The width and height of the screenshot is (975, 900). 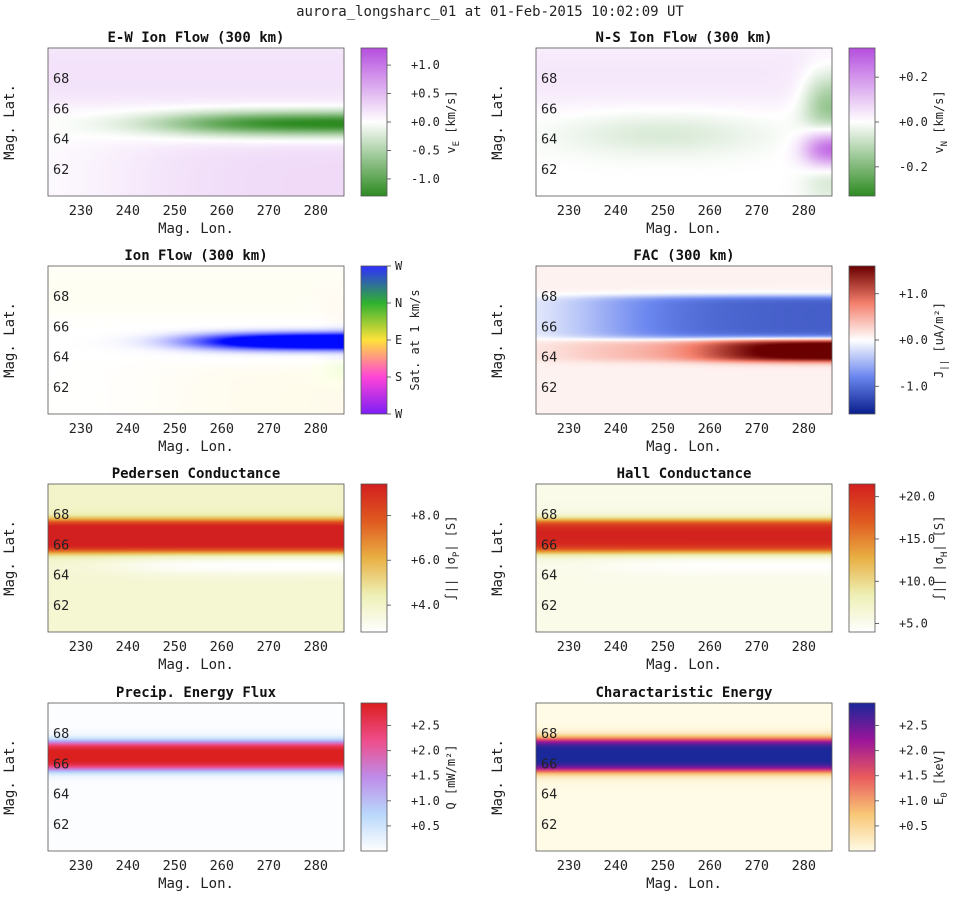 I want to click on colorbar-label-sub: N, so click(x=945, y=143).